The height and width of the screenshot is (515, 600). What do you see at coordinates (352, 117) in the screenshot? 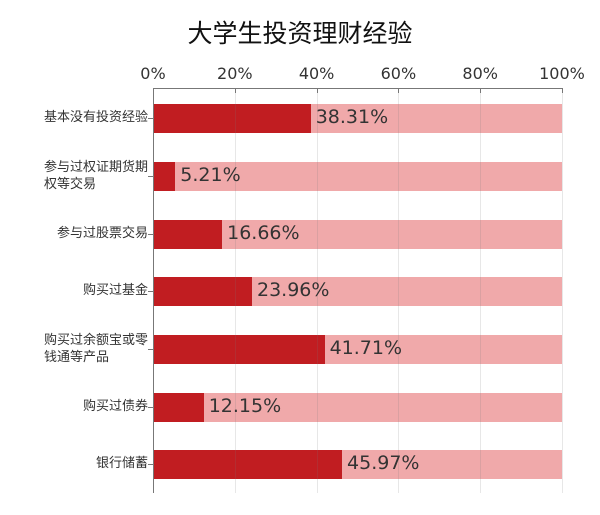
I see `value-label: 38.31%` at bounding box center [352, 117].